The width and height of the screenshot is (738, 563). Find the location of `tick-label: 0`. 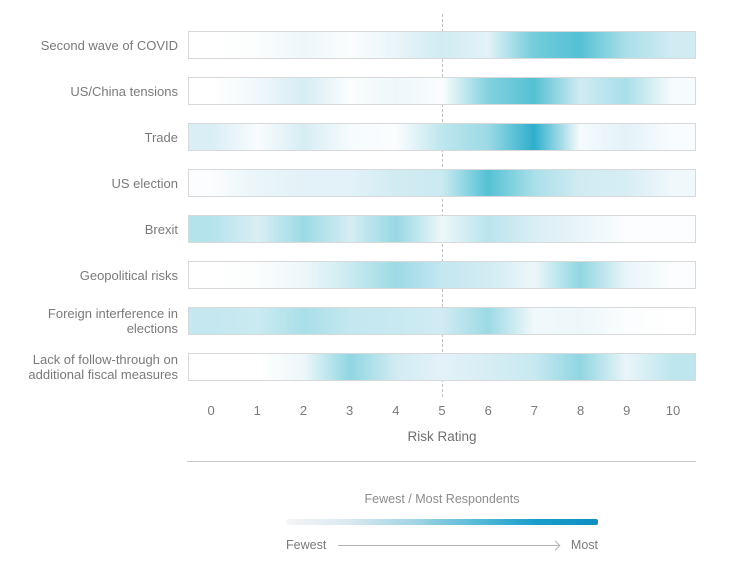

tick-label: 0 is located at coordinates (211, 410).